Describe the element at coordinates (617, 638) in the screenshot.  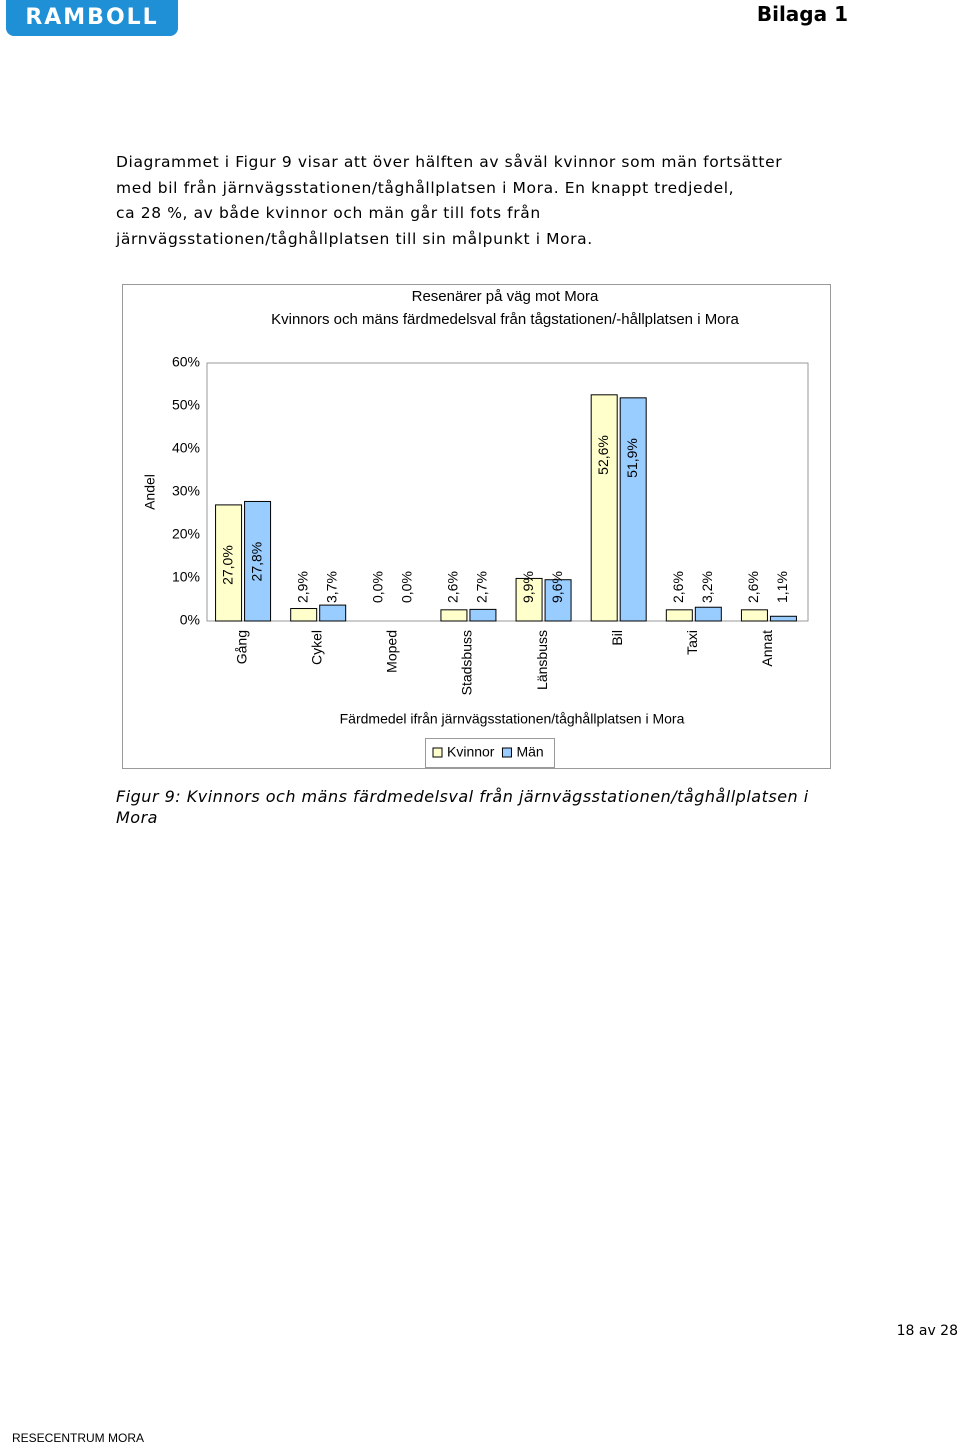
I see `x-tick-label: Bil` at that location.